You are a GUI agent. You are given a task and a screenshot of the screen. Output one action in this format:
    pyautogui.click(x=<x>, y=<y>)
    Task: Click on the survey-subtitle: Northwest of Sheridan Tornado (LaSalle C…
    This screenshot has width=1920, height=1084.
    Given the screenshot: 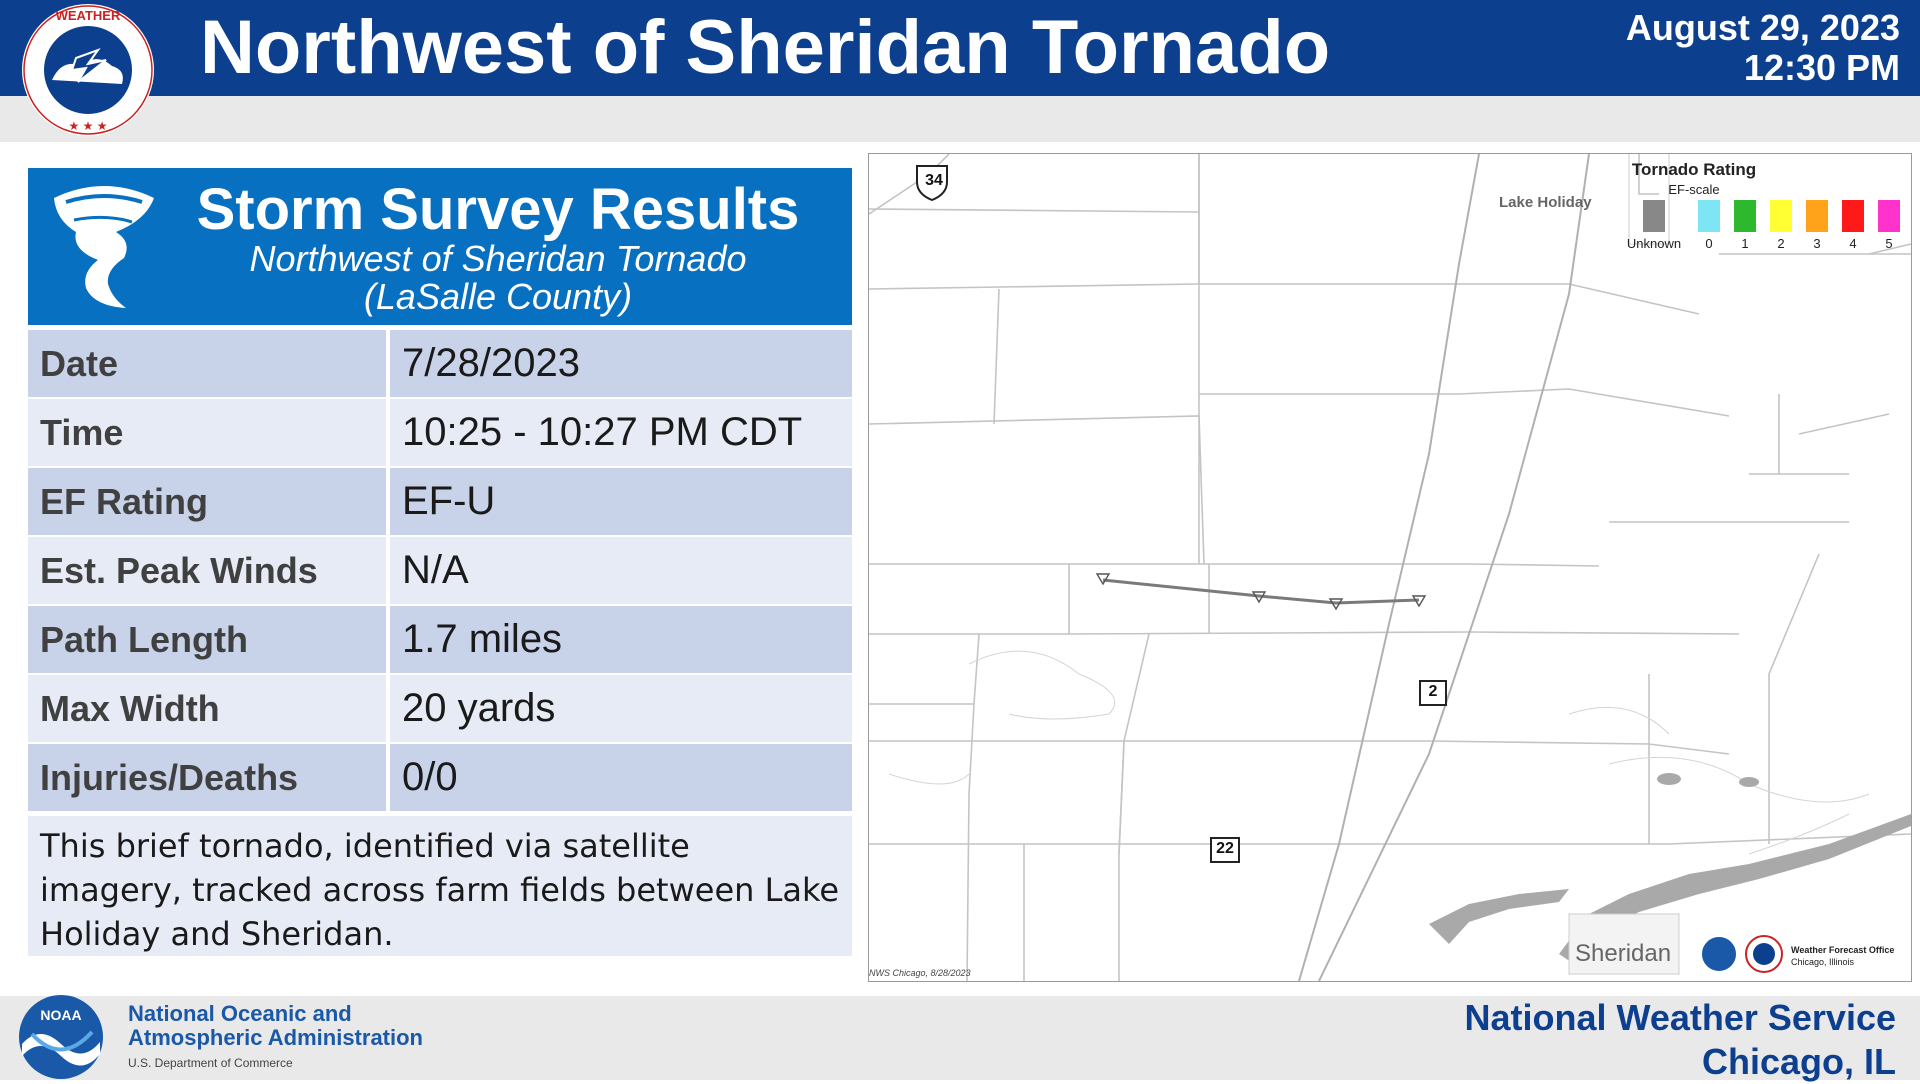 What is the action you would take?
    pyautogui.click(x=498, y=278)
    